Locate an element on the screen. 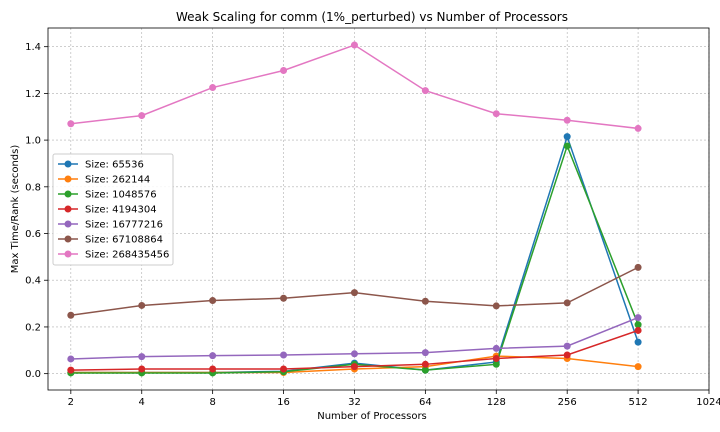  x-tick-label: 32 is located at coordinates (354, 402).